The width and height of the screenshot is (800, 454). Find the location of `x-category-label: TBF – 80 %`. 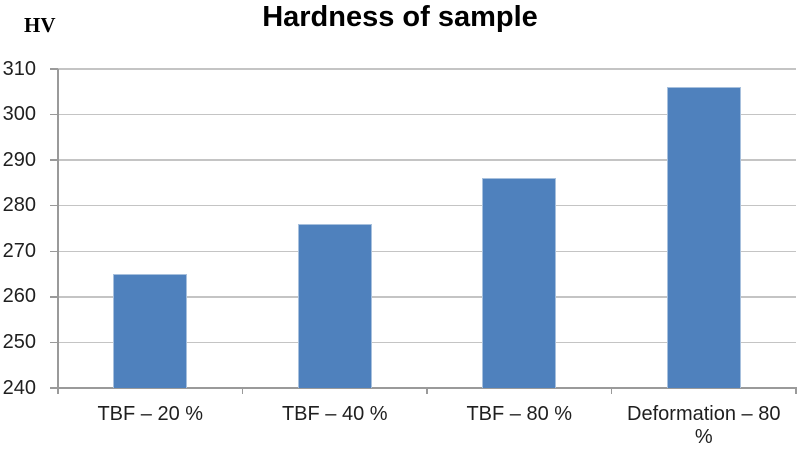

x-category-label: TBF – 80 % is located at coordinates (519, 414).